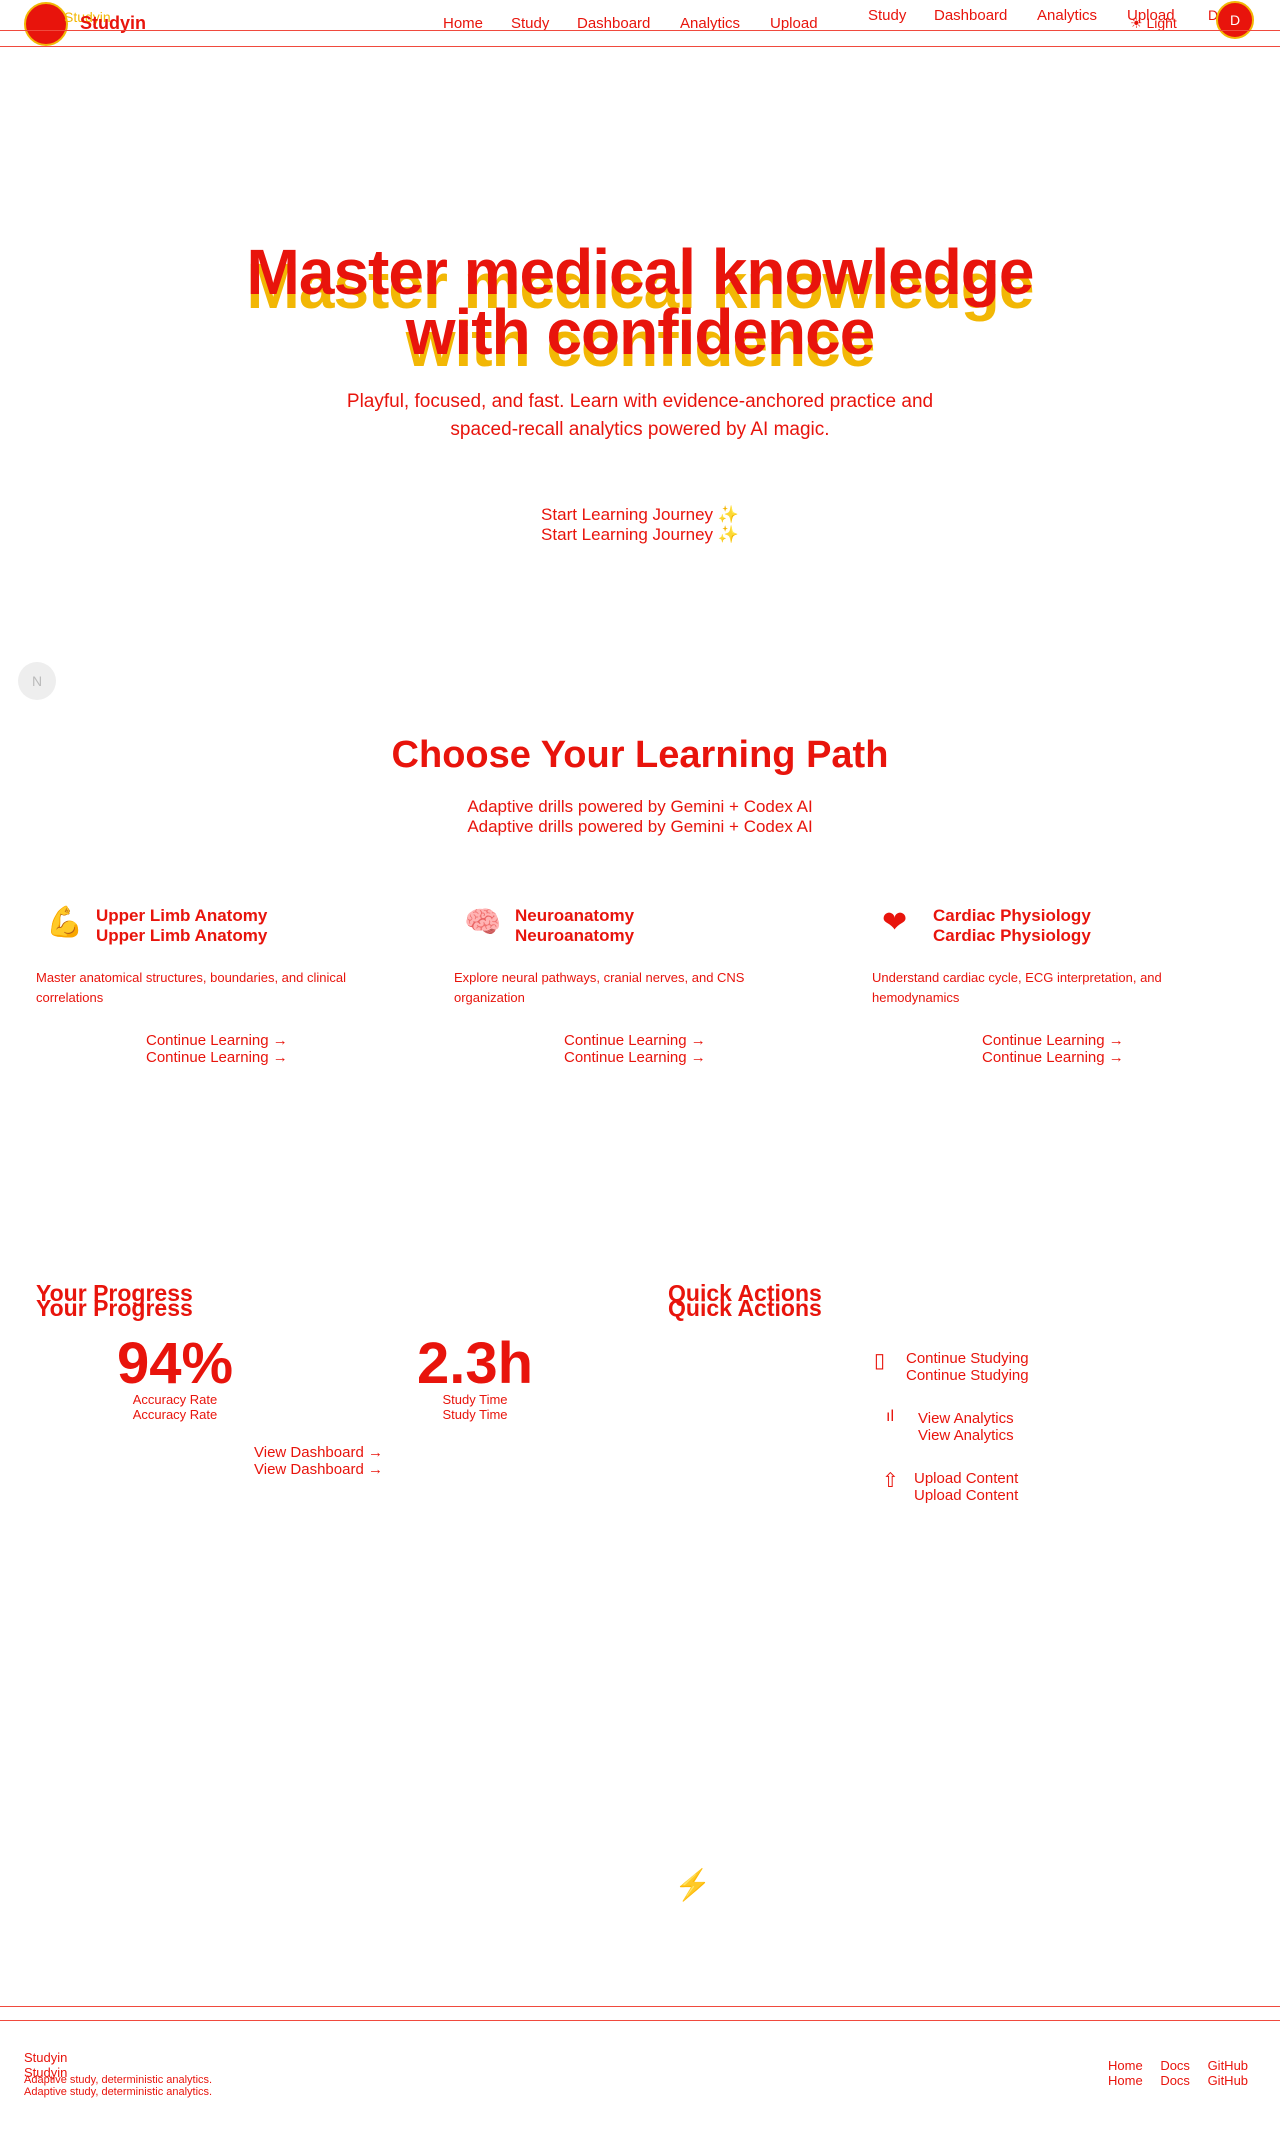  I want to click on card-title: Upper Limb Anatomy Upper Limb Anatomy, so click(181, 926).